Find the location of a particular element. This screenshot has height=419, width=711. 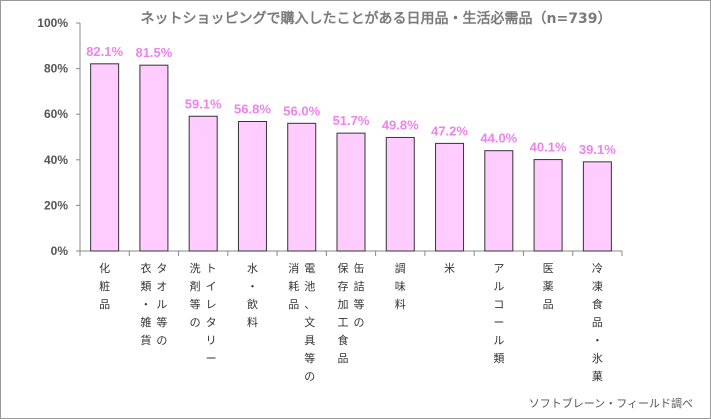

category-label: 保存加工食品 is located at coordinates (343, 313).